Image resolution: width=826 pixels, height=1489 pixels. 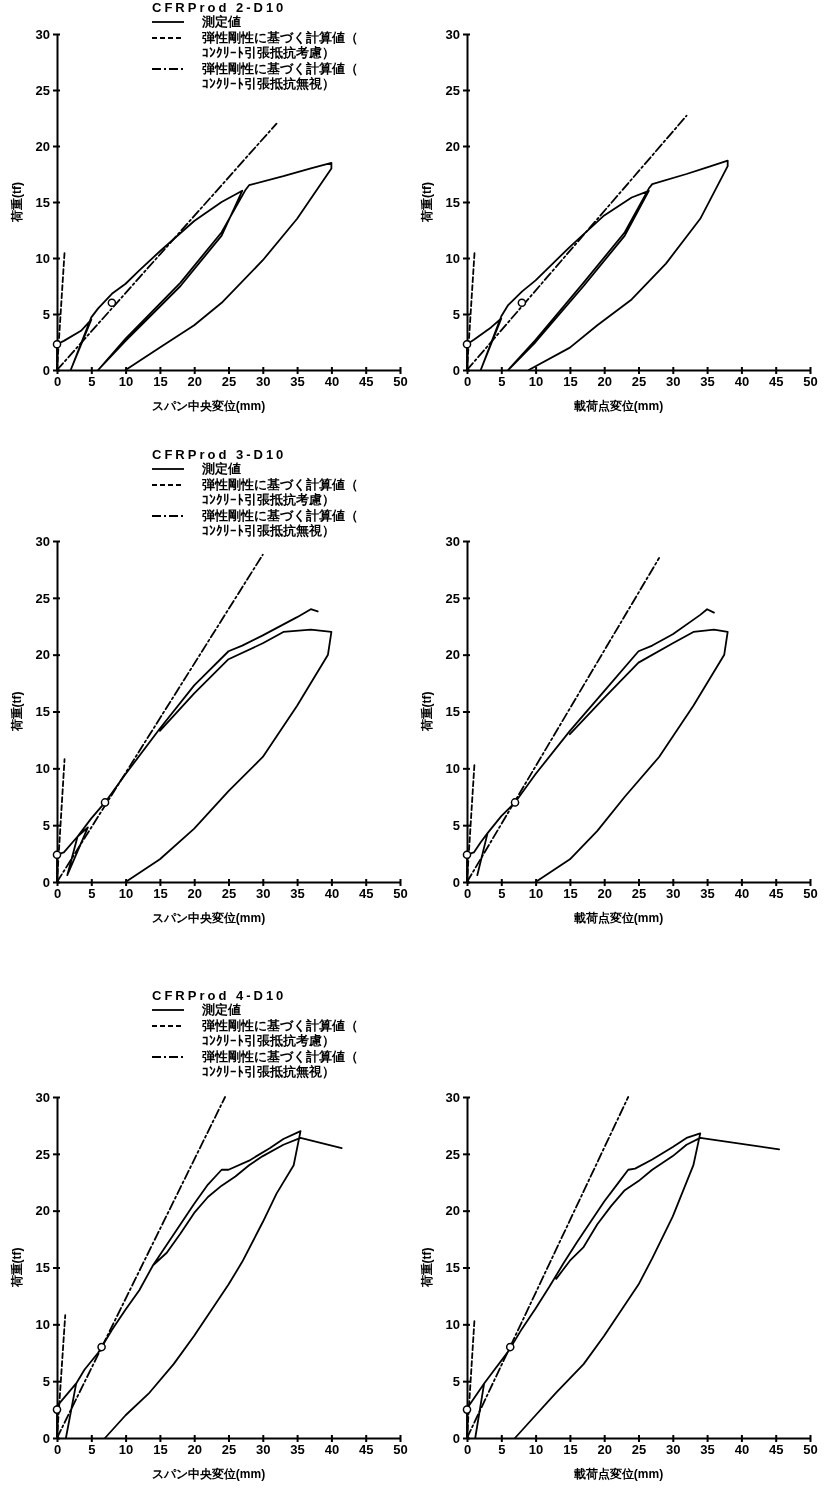 I want to click on chart-title: CFRProd 2-D10, so click(x=219, y=7).